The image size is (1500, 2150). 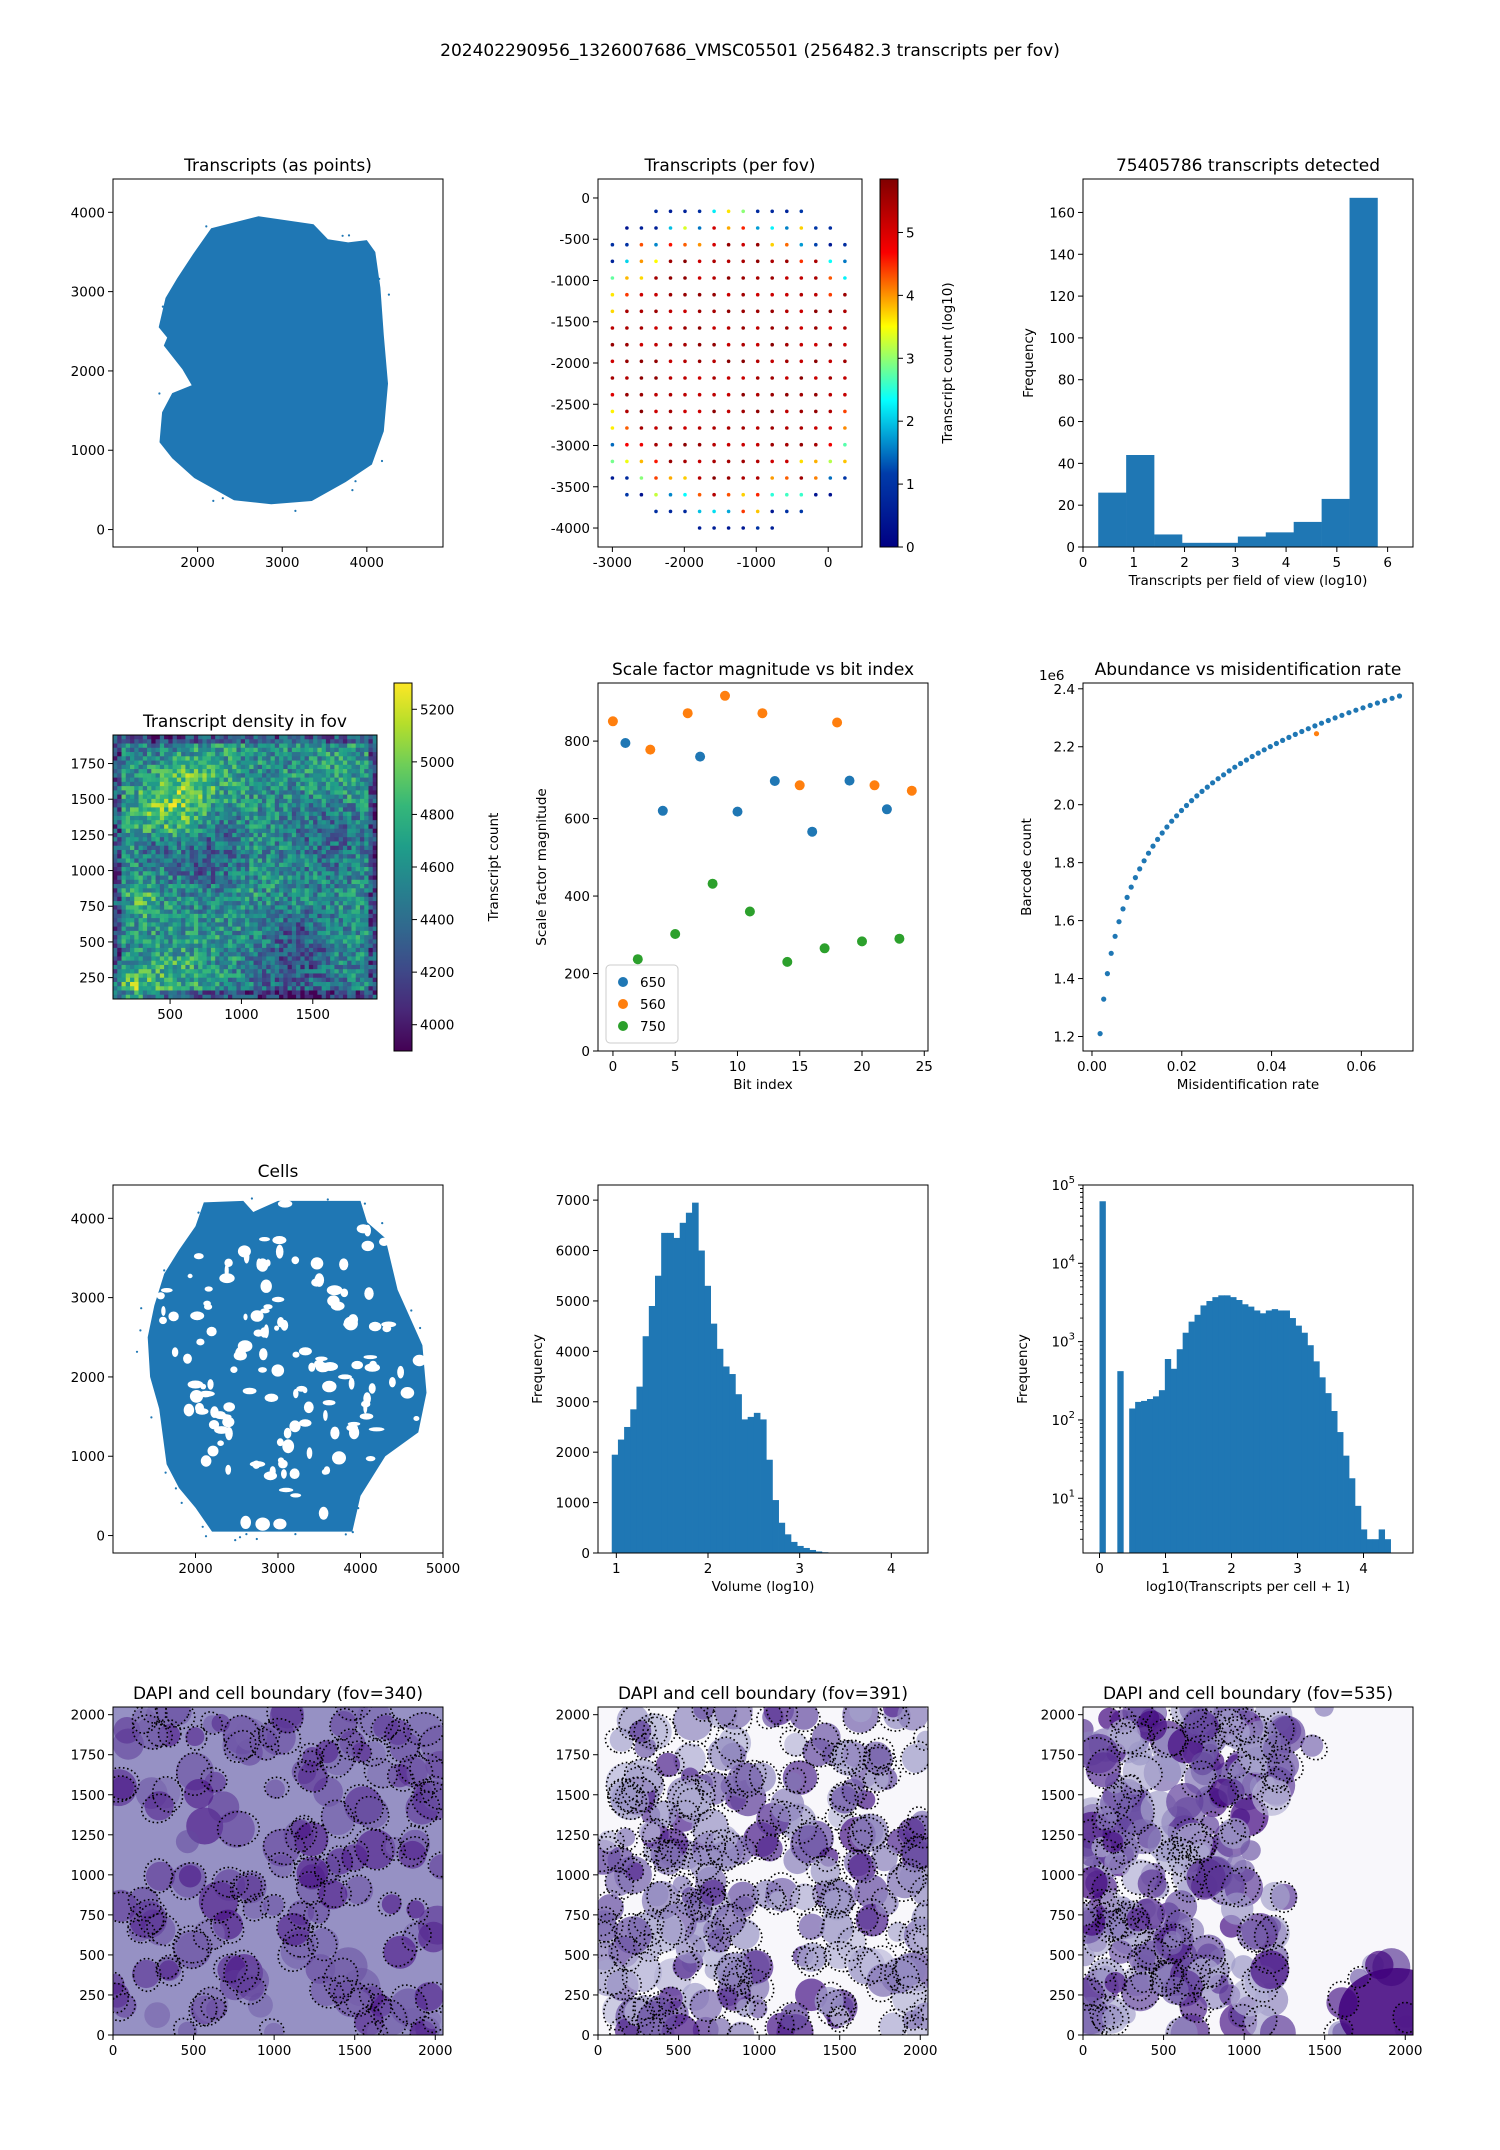 What do you see at coordinates (1316, 734) in the screenshot?
I see `highlight-point` at bounding box center [1316, 734].